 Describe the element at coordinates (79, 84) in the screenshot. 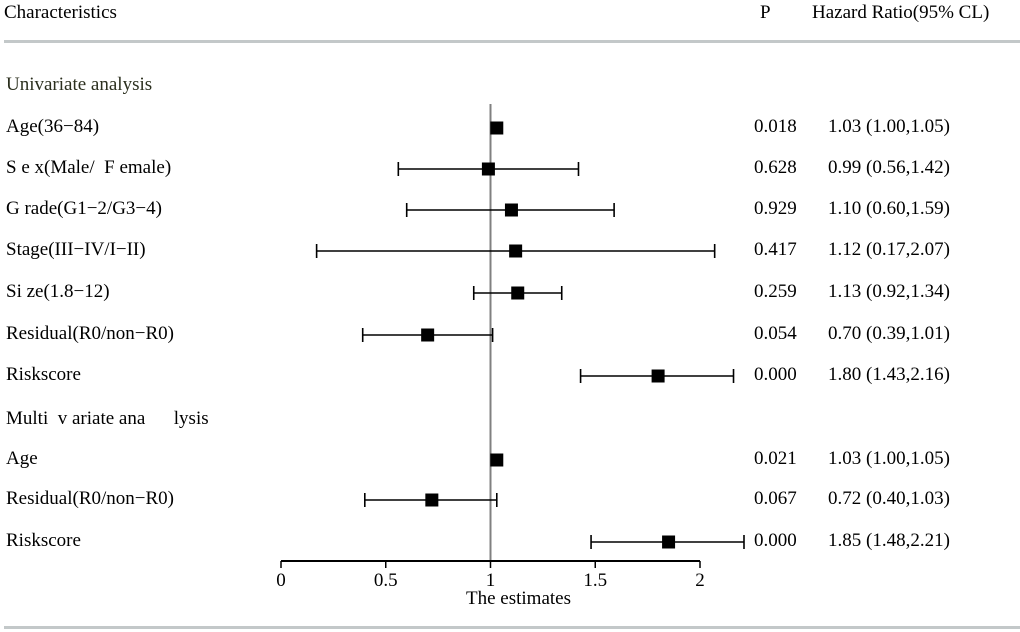

I see `section-univariate-label: Univariate analysis` at that location.